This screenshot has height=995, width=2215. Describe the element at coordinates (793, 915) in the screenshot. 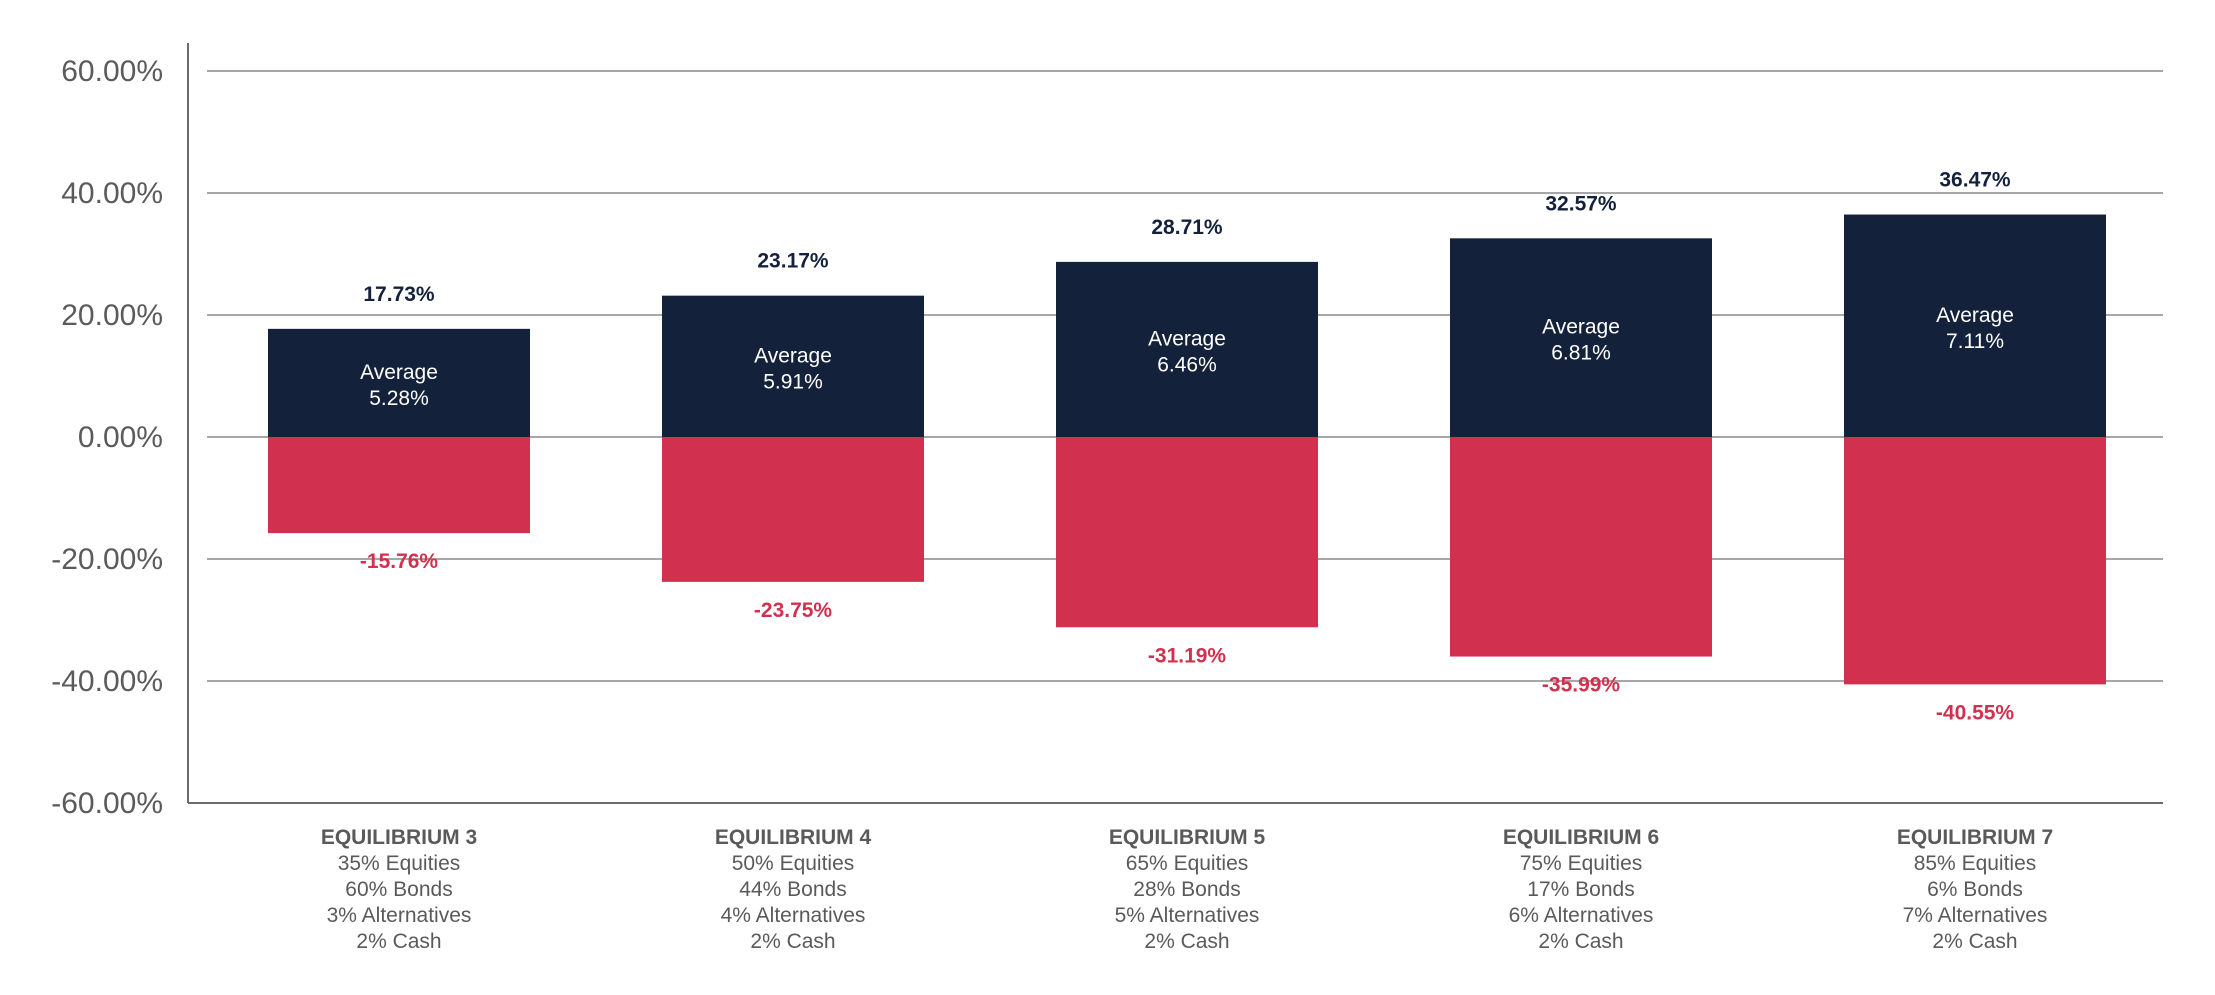

I see `category-detail-label: 4% Alternatives` at that location.